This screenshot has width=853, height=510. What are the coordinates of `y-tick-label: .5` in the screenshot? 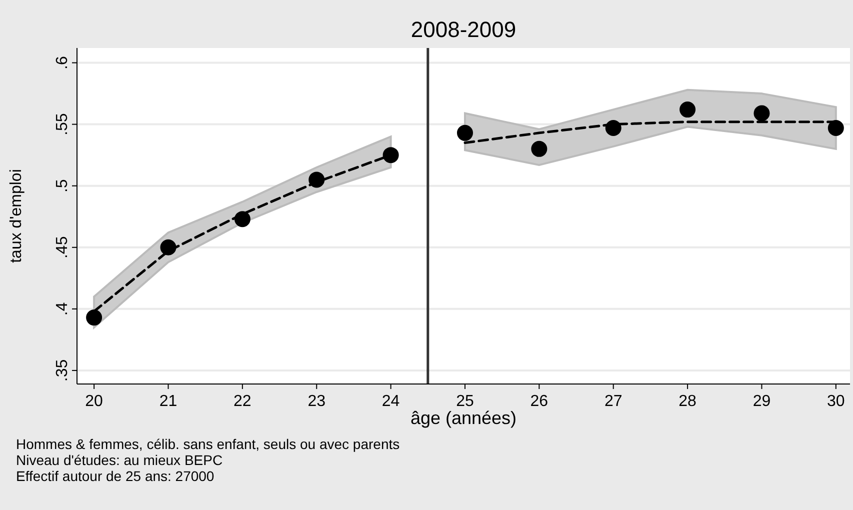 It's located at (62, 186).